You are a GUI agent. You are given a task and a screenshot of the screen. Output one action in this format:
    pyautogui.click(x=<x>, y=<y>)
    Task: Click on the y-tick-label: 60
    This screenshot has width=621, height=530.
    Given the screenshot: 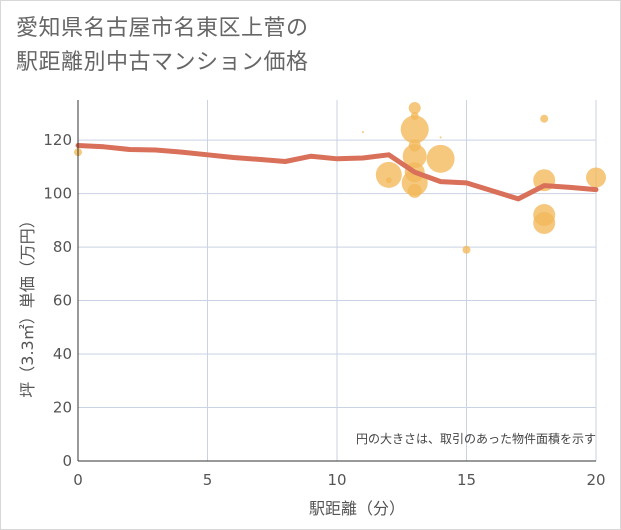 What is the action you would take?
    pyautogui.click(x=62, y=301)
    